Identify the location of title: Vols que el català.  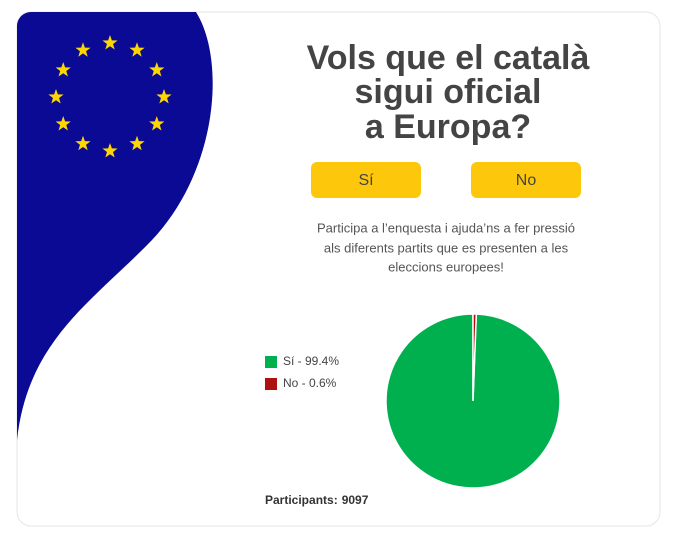
(448, 58).